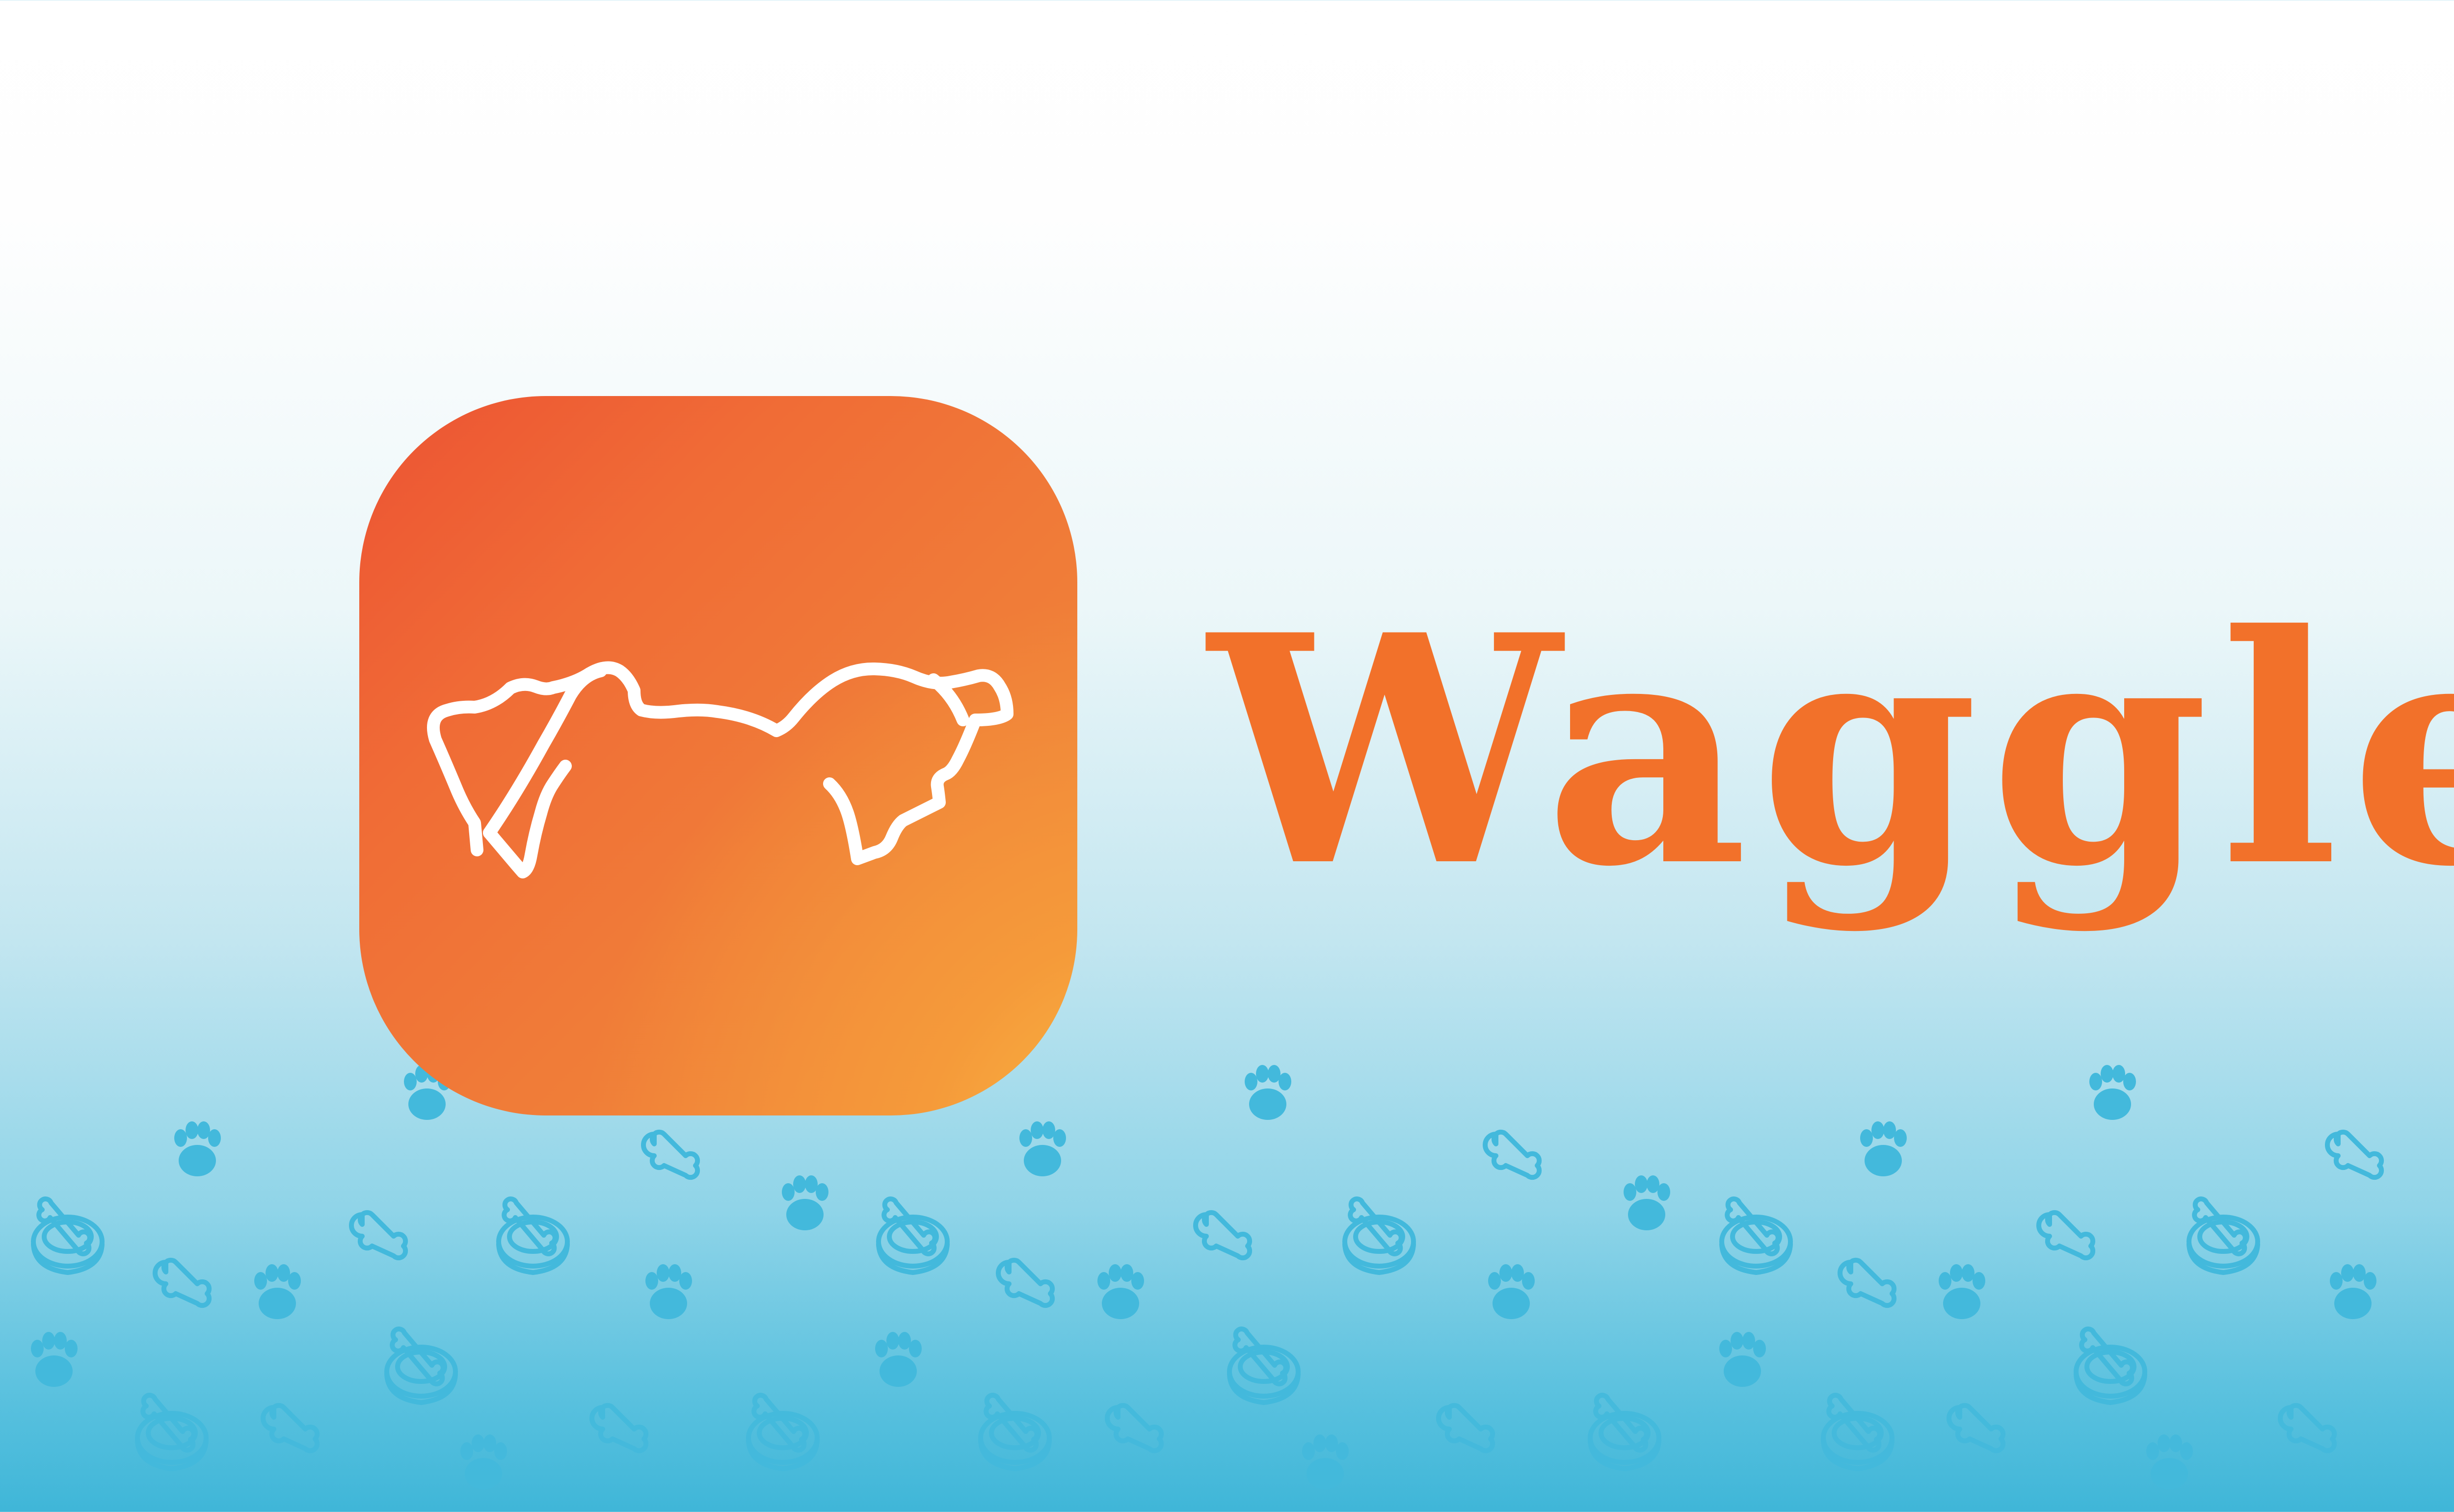  I want to click on dog-outline-icon, so click(720, 769).